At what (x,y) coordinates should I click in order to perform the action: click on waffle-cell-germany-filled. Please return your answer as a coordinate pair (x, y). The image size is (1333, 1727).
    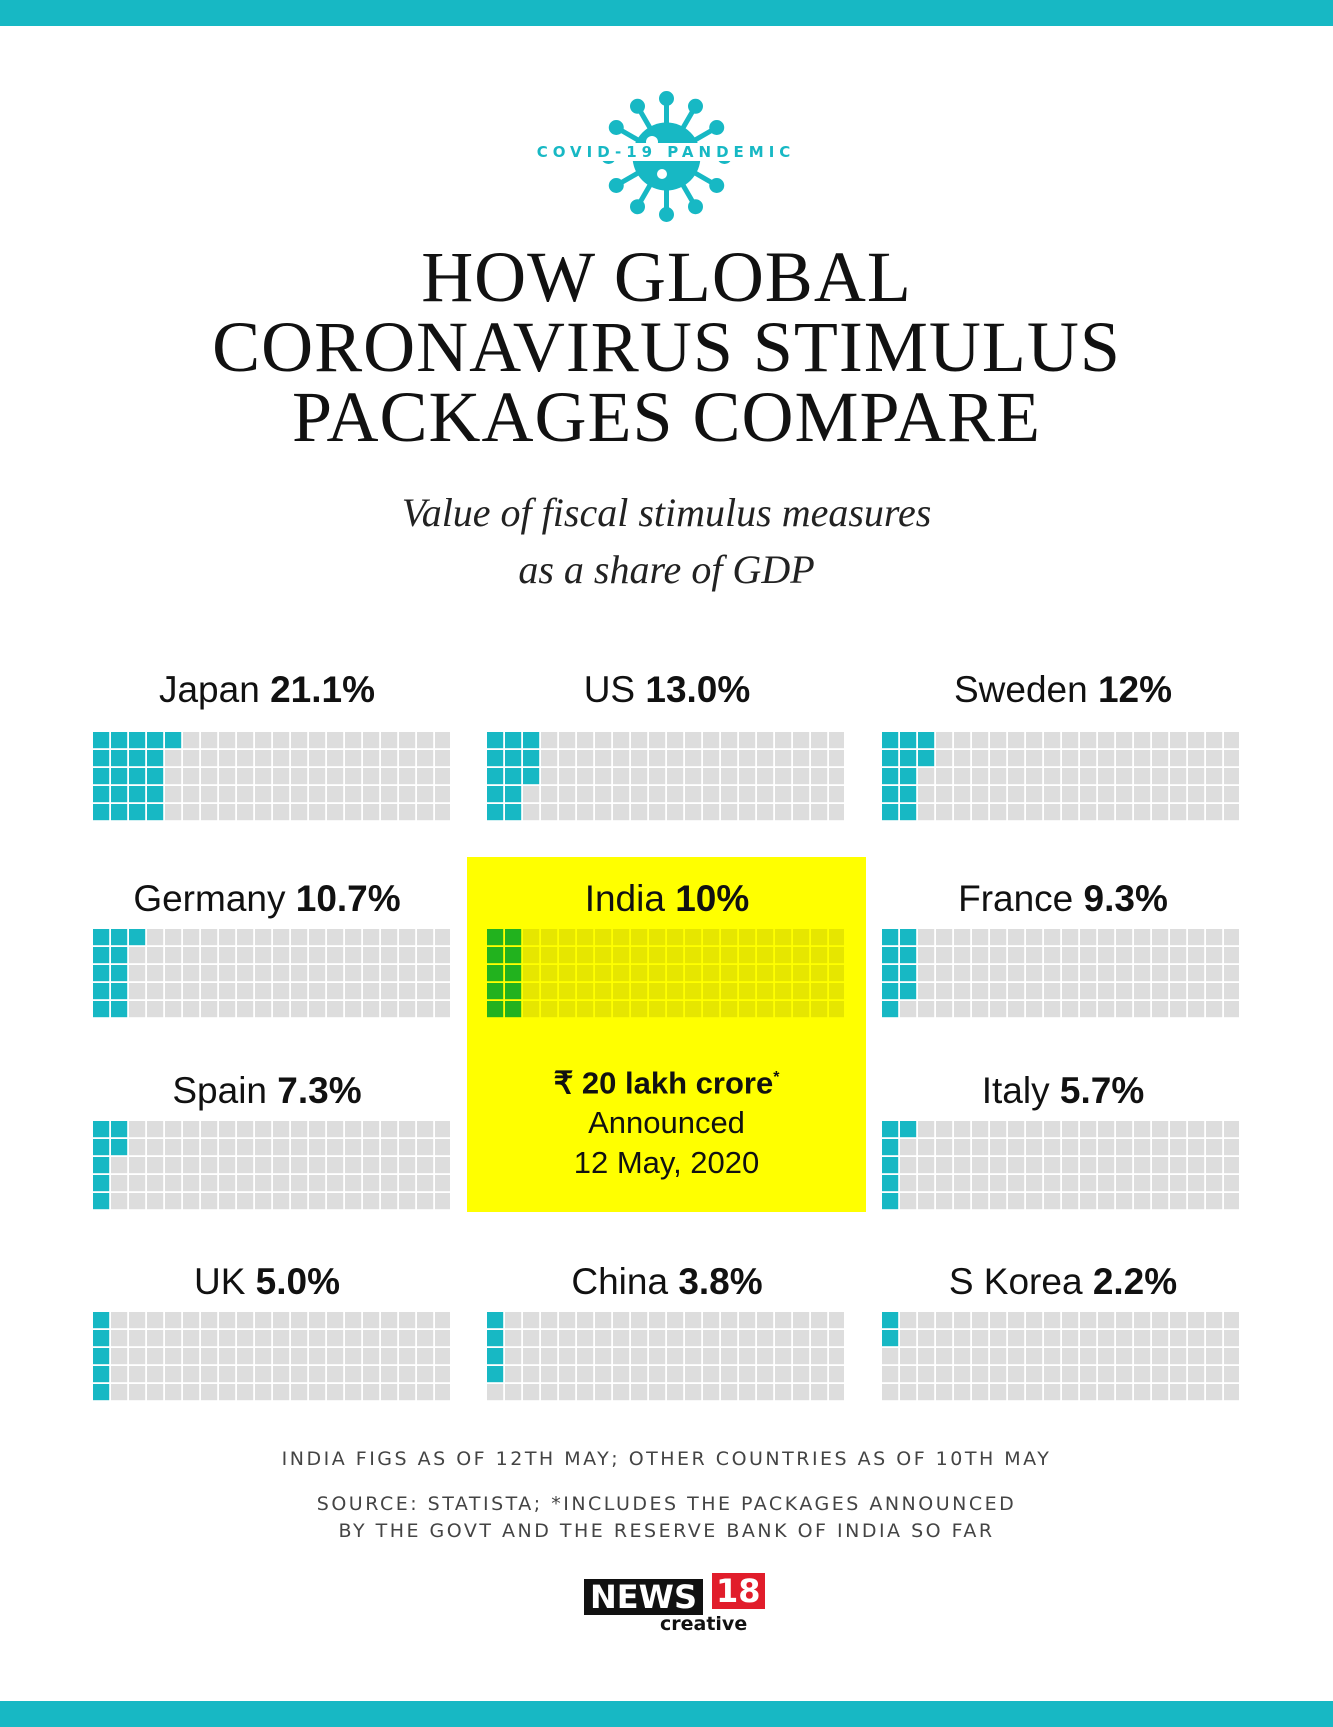
    Looking at the image, I should click on (101, 955).